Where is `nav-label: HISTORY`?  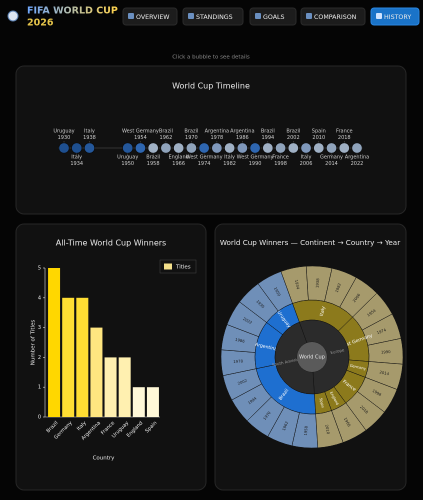
nav-label: HISTORY is located at coordinates (397, 17).